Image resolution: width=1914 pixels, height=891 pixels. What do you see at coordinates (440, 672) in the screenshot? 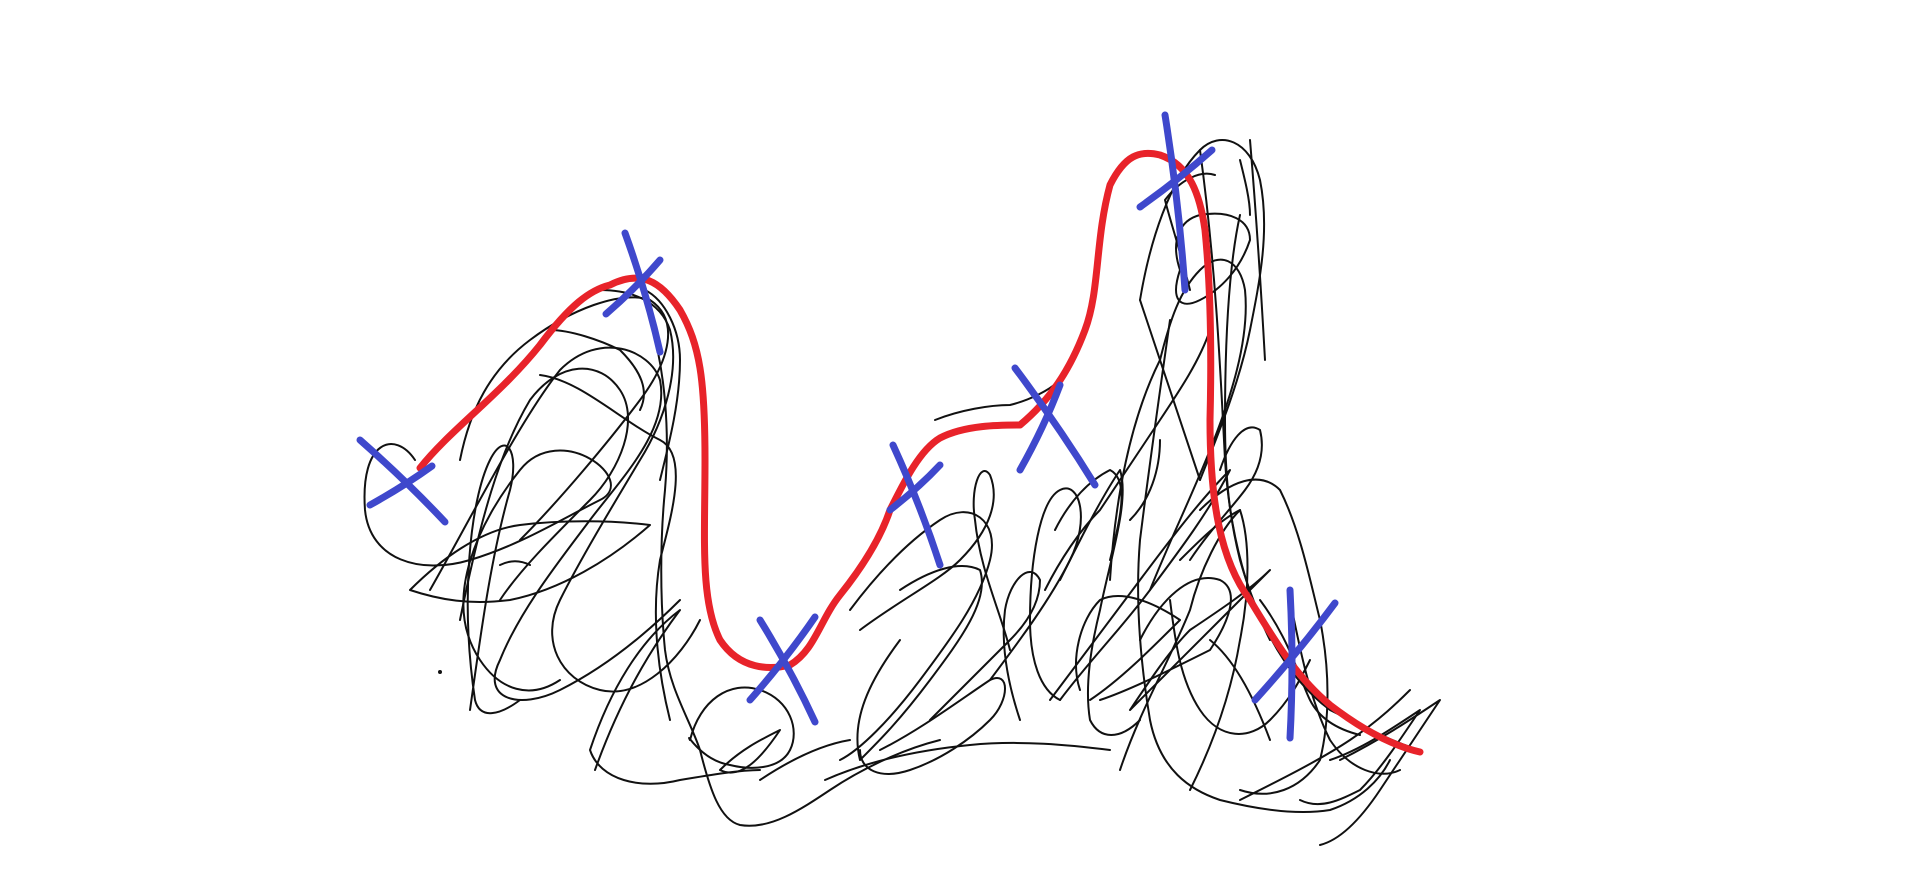
I see `ink-dot` at bounding box center [440, 672].